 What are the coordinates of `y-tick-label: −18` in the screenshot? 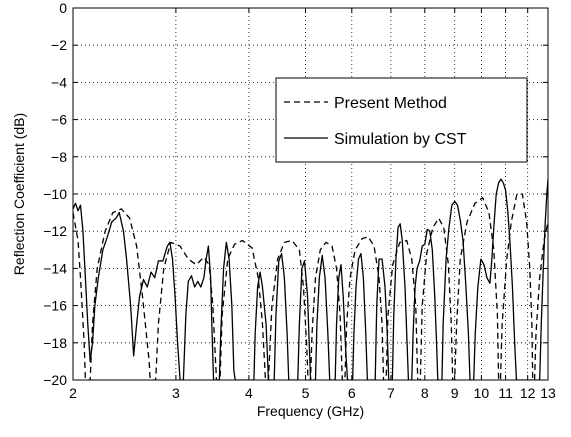 It's located at (55, 343).